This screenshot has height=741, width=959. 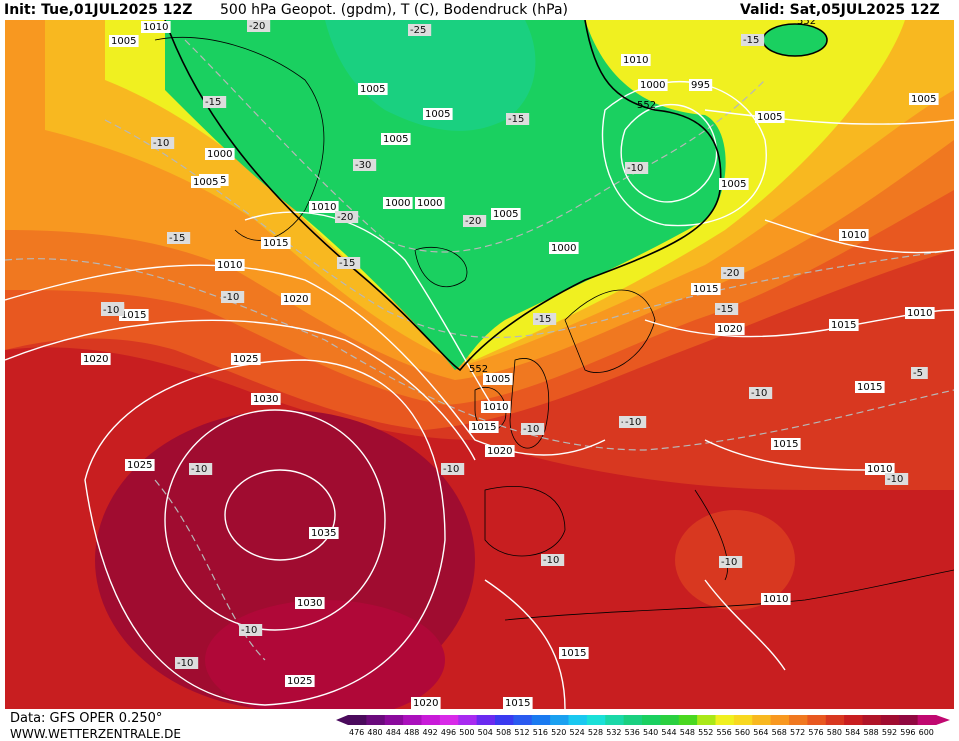 I want to click on legend-tick-label: 560, so click(x=742, y=732).